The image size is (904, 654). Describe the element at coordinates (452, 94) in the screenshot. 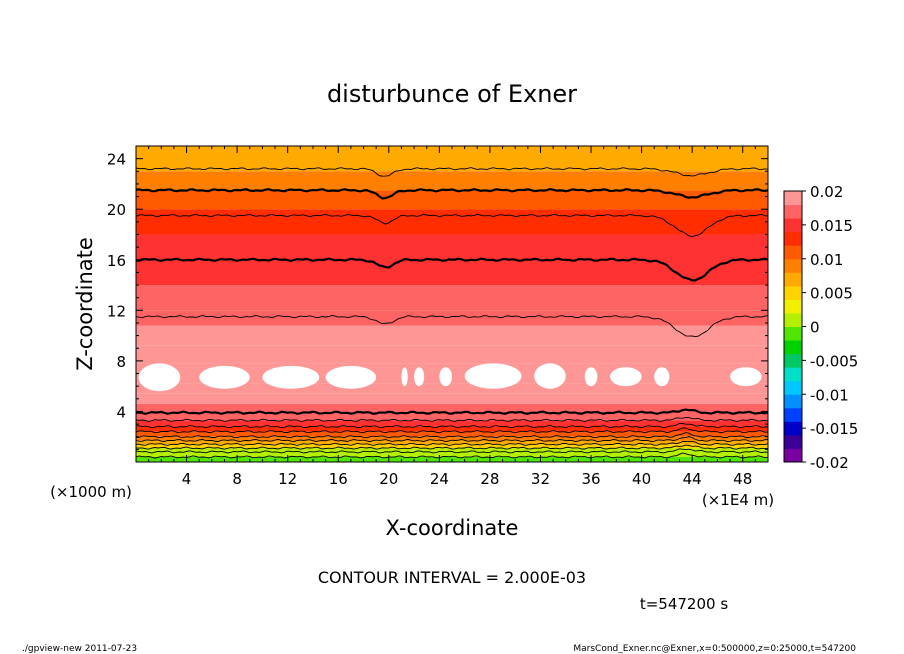

I see `chart-title: disturbunce of Exner` at that location.